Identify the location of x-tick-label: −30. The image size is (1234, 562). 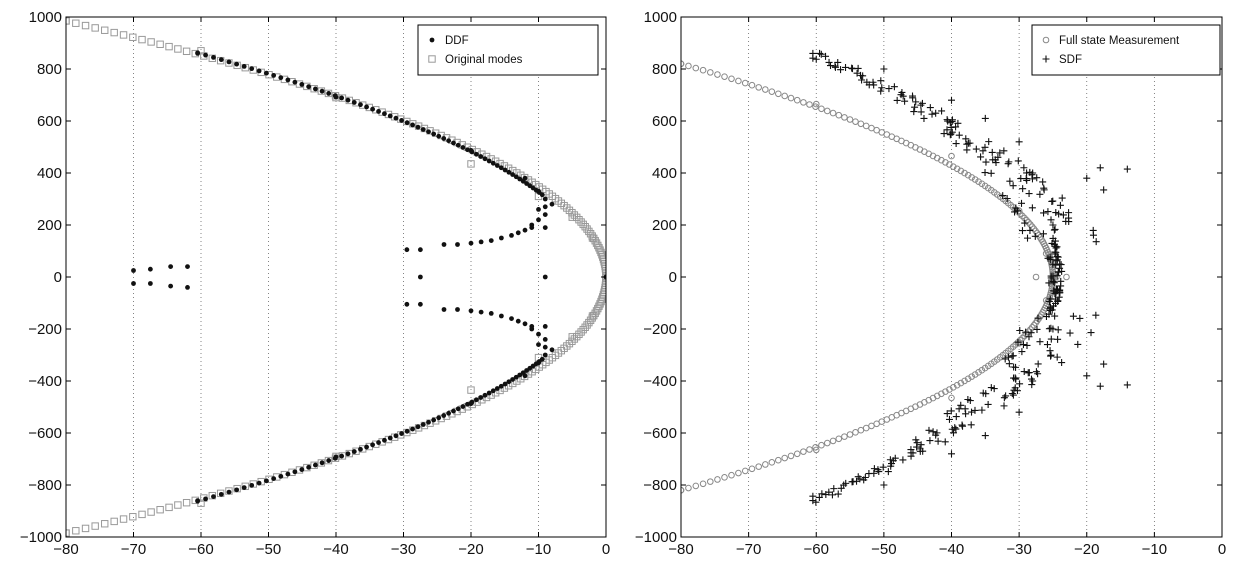
(1018, 549).